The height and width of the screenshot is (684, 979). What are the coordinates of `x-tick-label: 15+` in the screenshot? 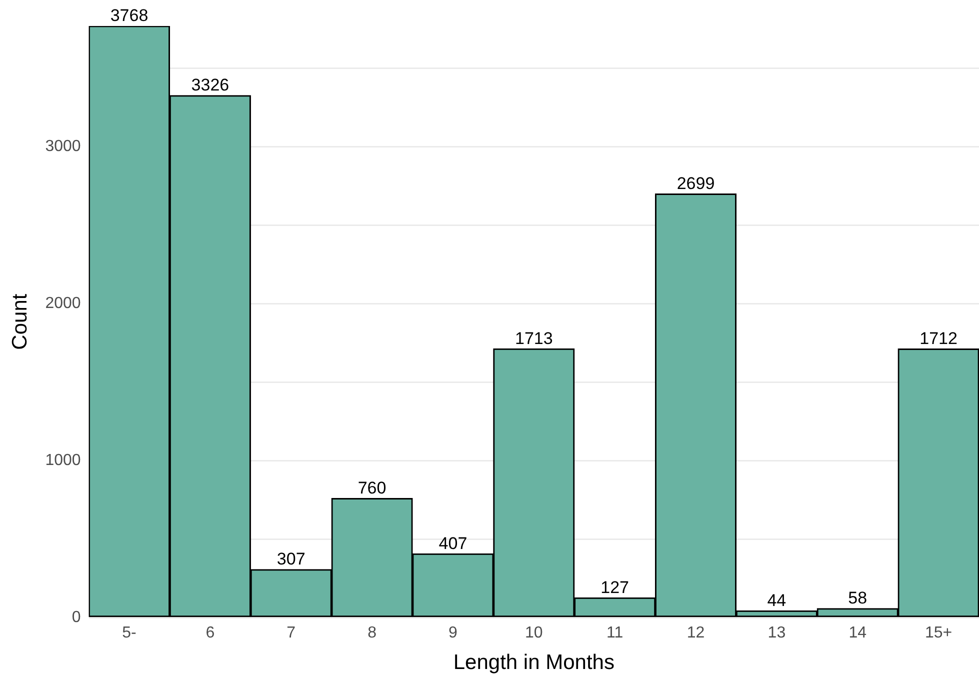 It's located at (938, 633).